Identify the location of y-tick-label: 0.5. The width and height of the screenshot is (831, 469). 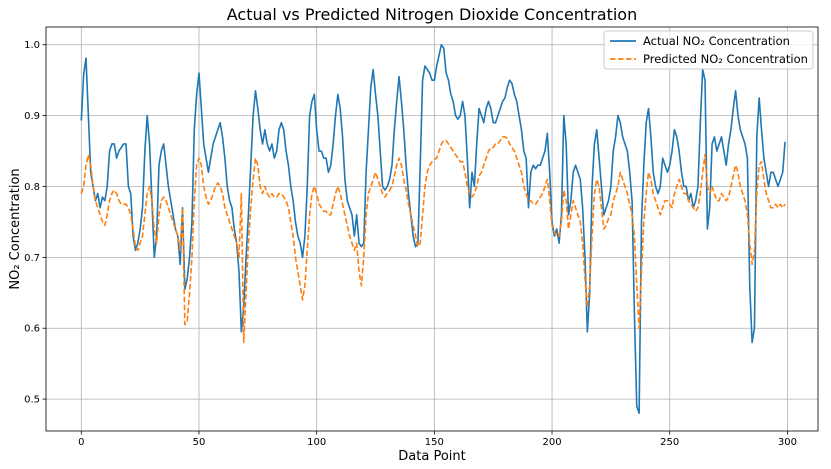
(32, 400).